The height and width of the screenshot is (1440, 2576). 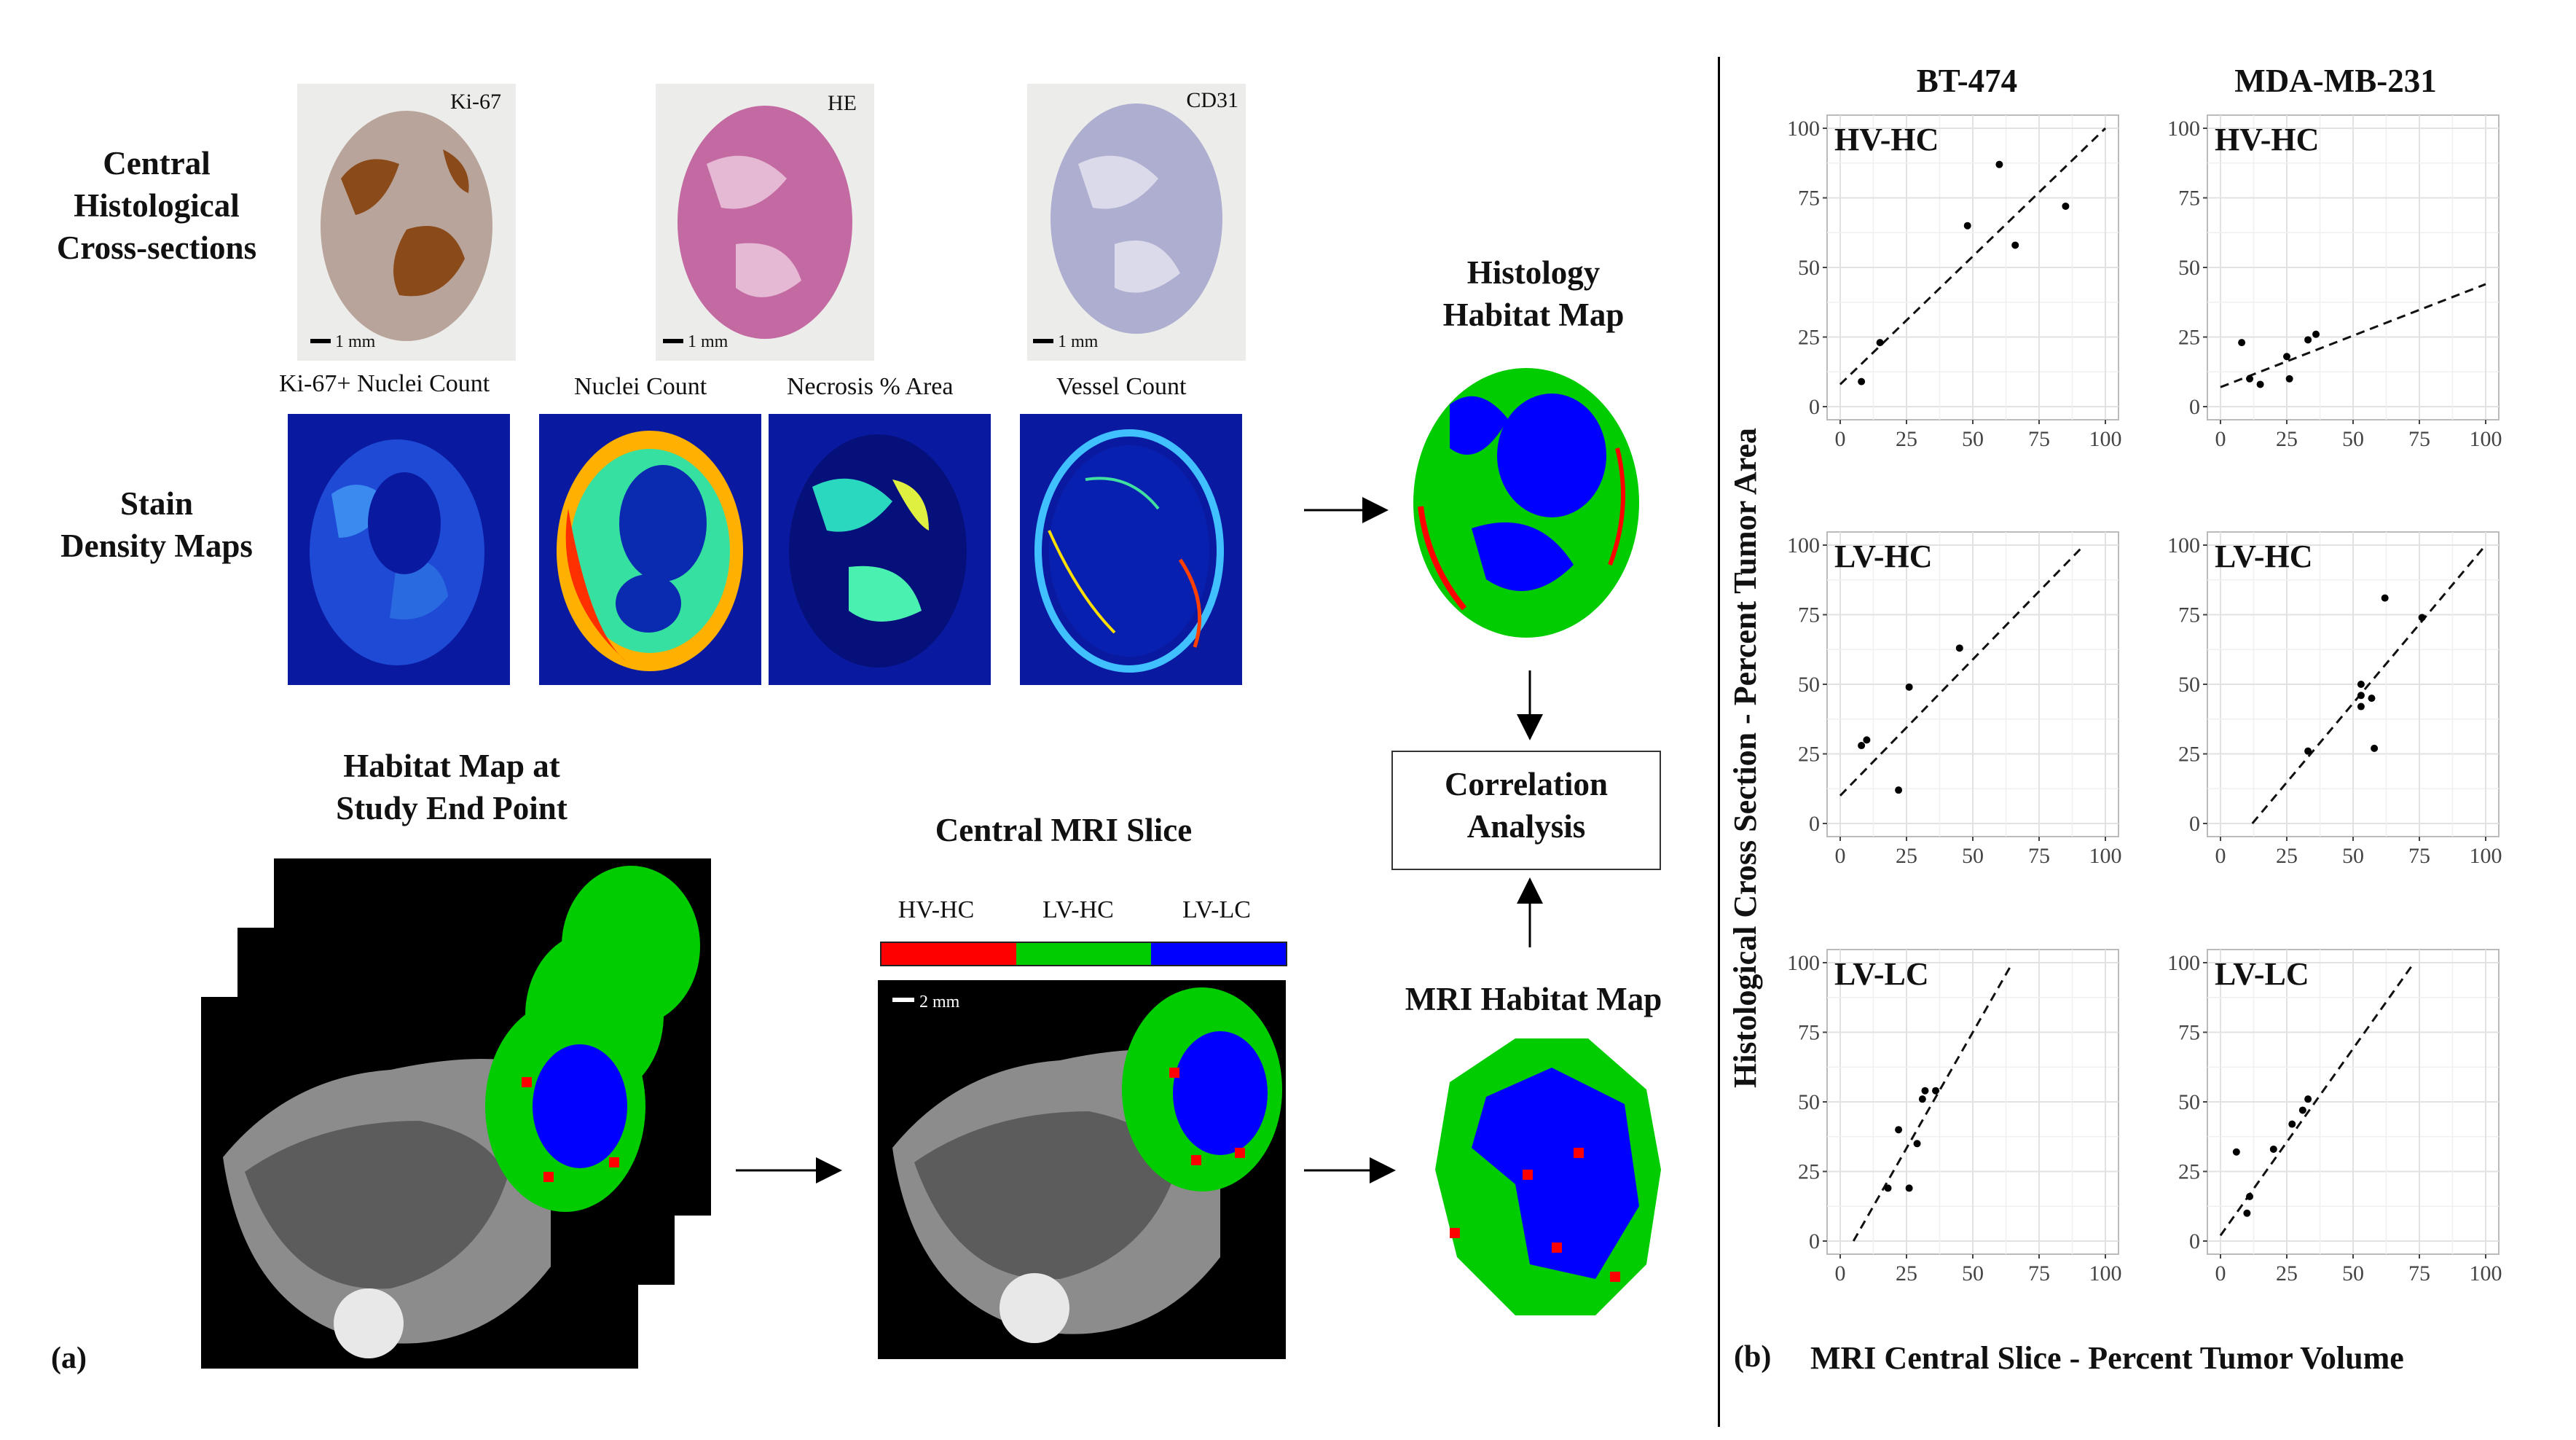 What do you see at coordinates (2263, 556) in the screenshot?
I see `panel-title: LV-HC` at bounding box center [2263, 556].